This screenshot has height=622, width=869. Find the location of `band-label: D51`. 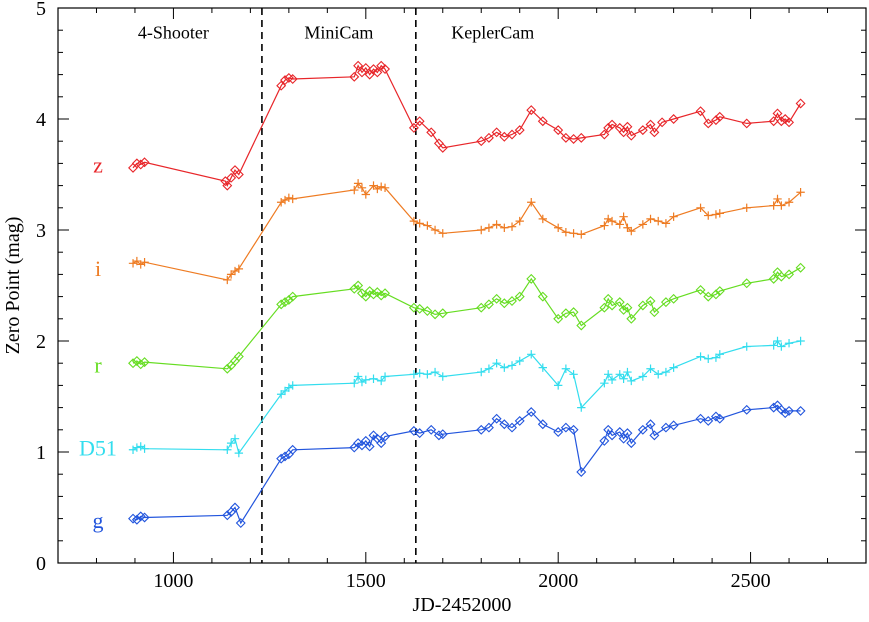

band-label: D51 is located at coordinates (98, 448).